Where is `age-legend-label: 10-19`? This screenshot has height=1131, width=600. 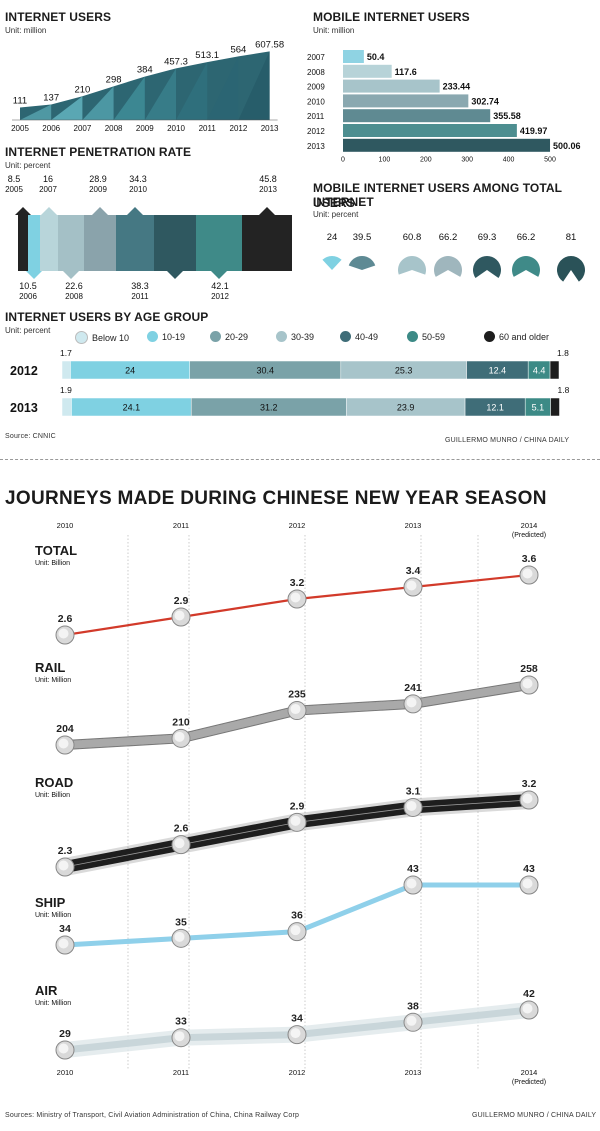
age-legend-label: 10-19 is located at coordinates (174, 336).